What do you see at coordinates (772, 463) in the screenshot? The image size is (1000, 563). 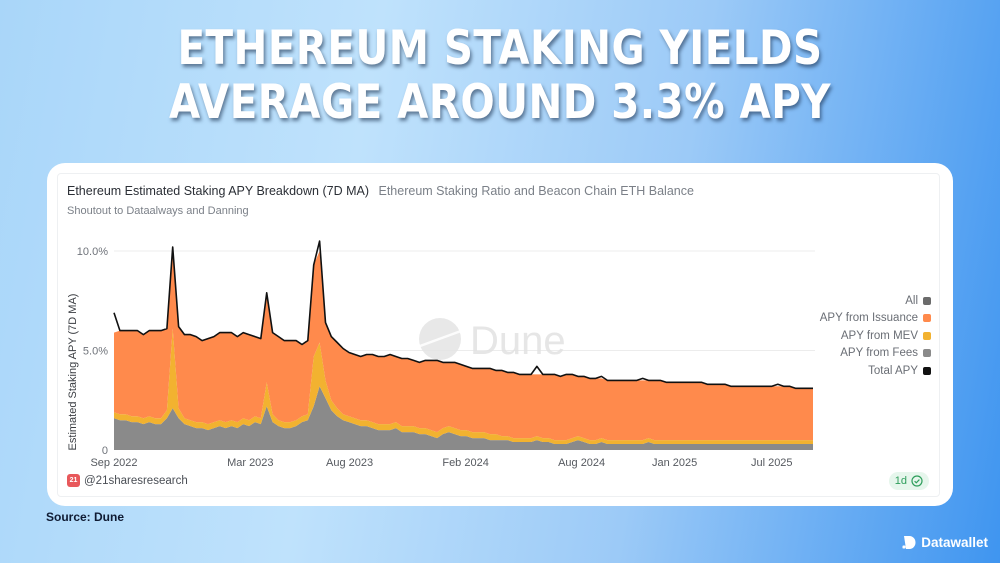 I see `x-tick-label: Jul 2025` at bounding box center [772, 463].